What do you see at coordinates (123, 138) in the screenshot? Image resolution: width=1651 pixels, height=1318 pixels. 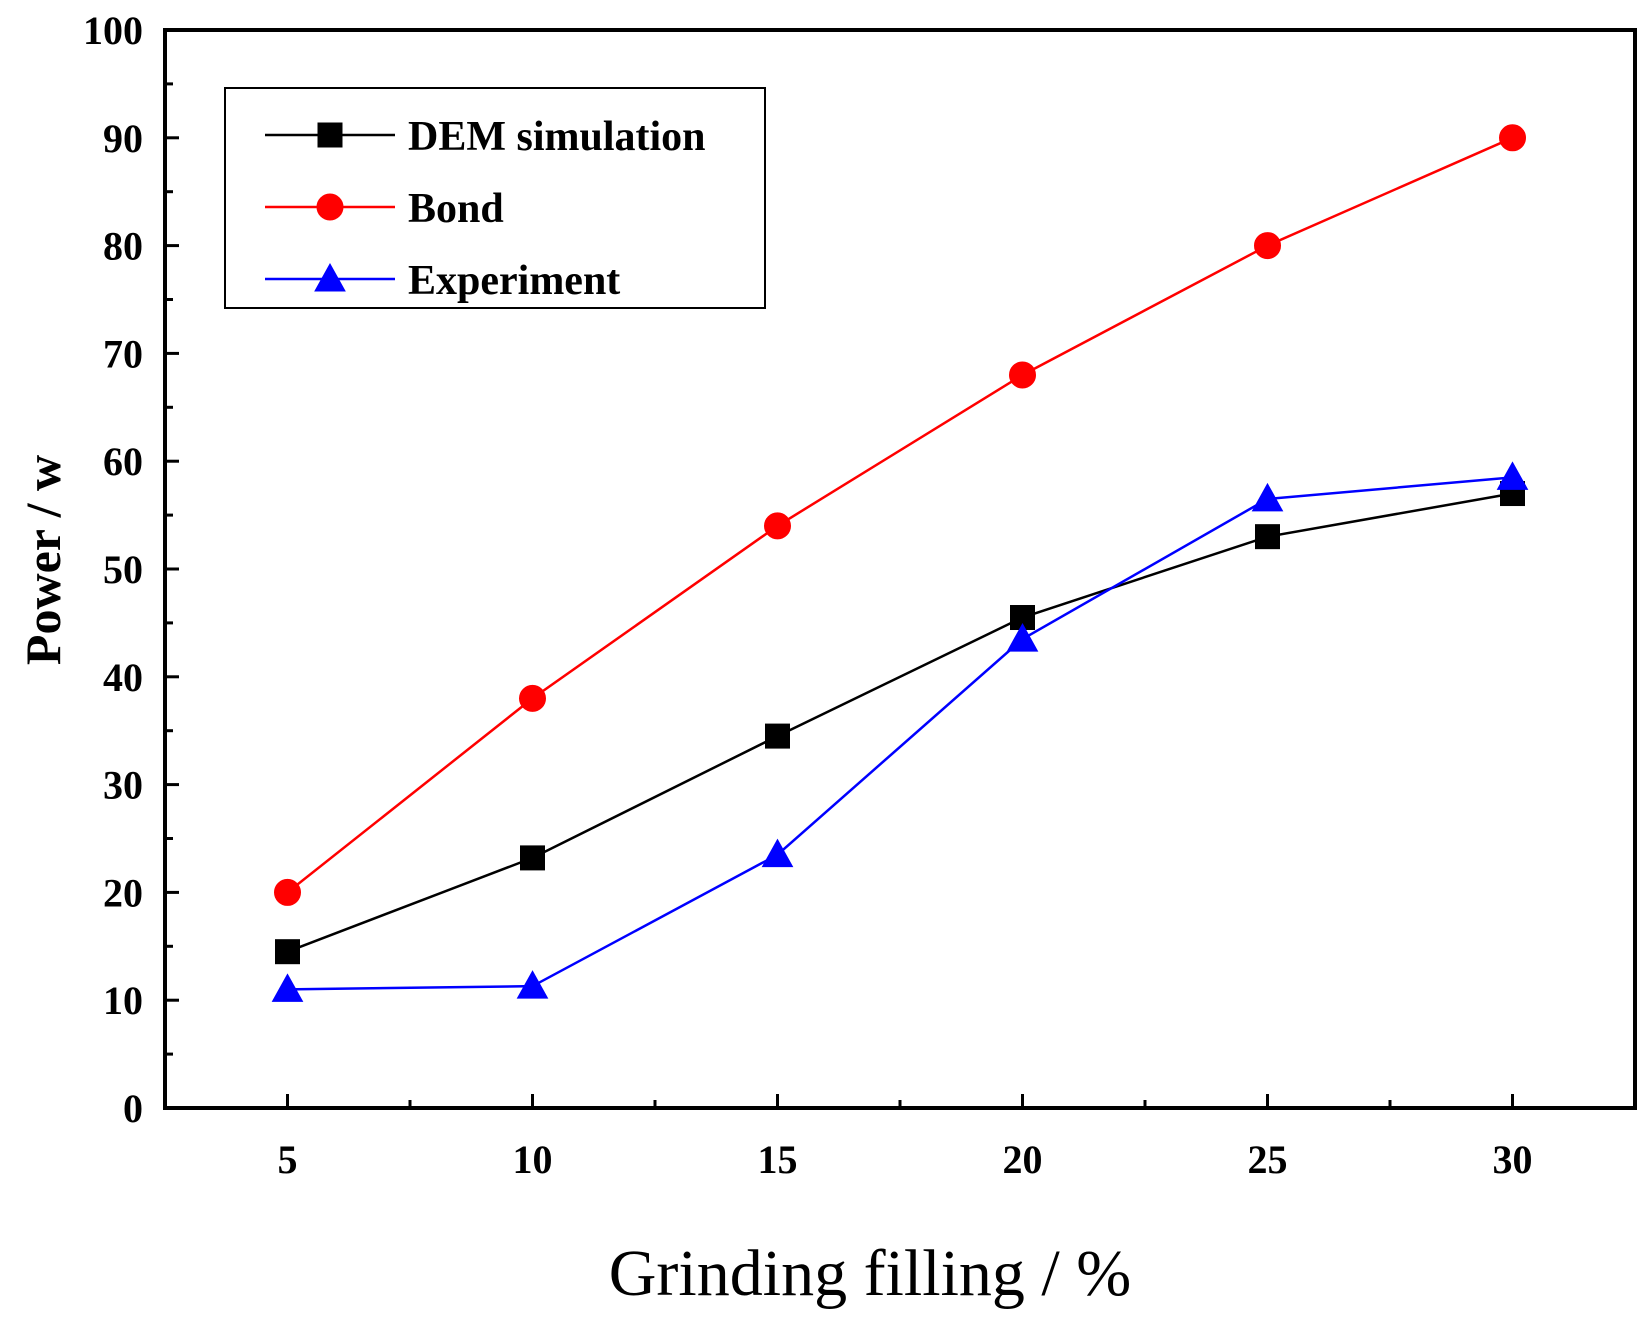 I see `y-tick-label: 90` at bounding box center [123, 138].